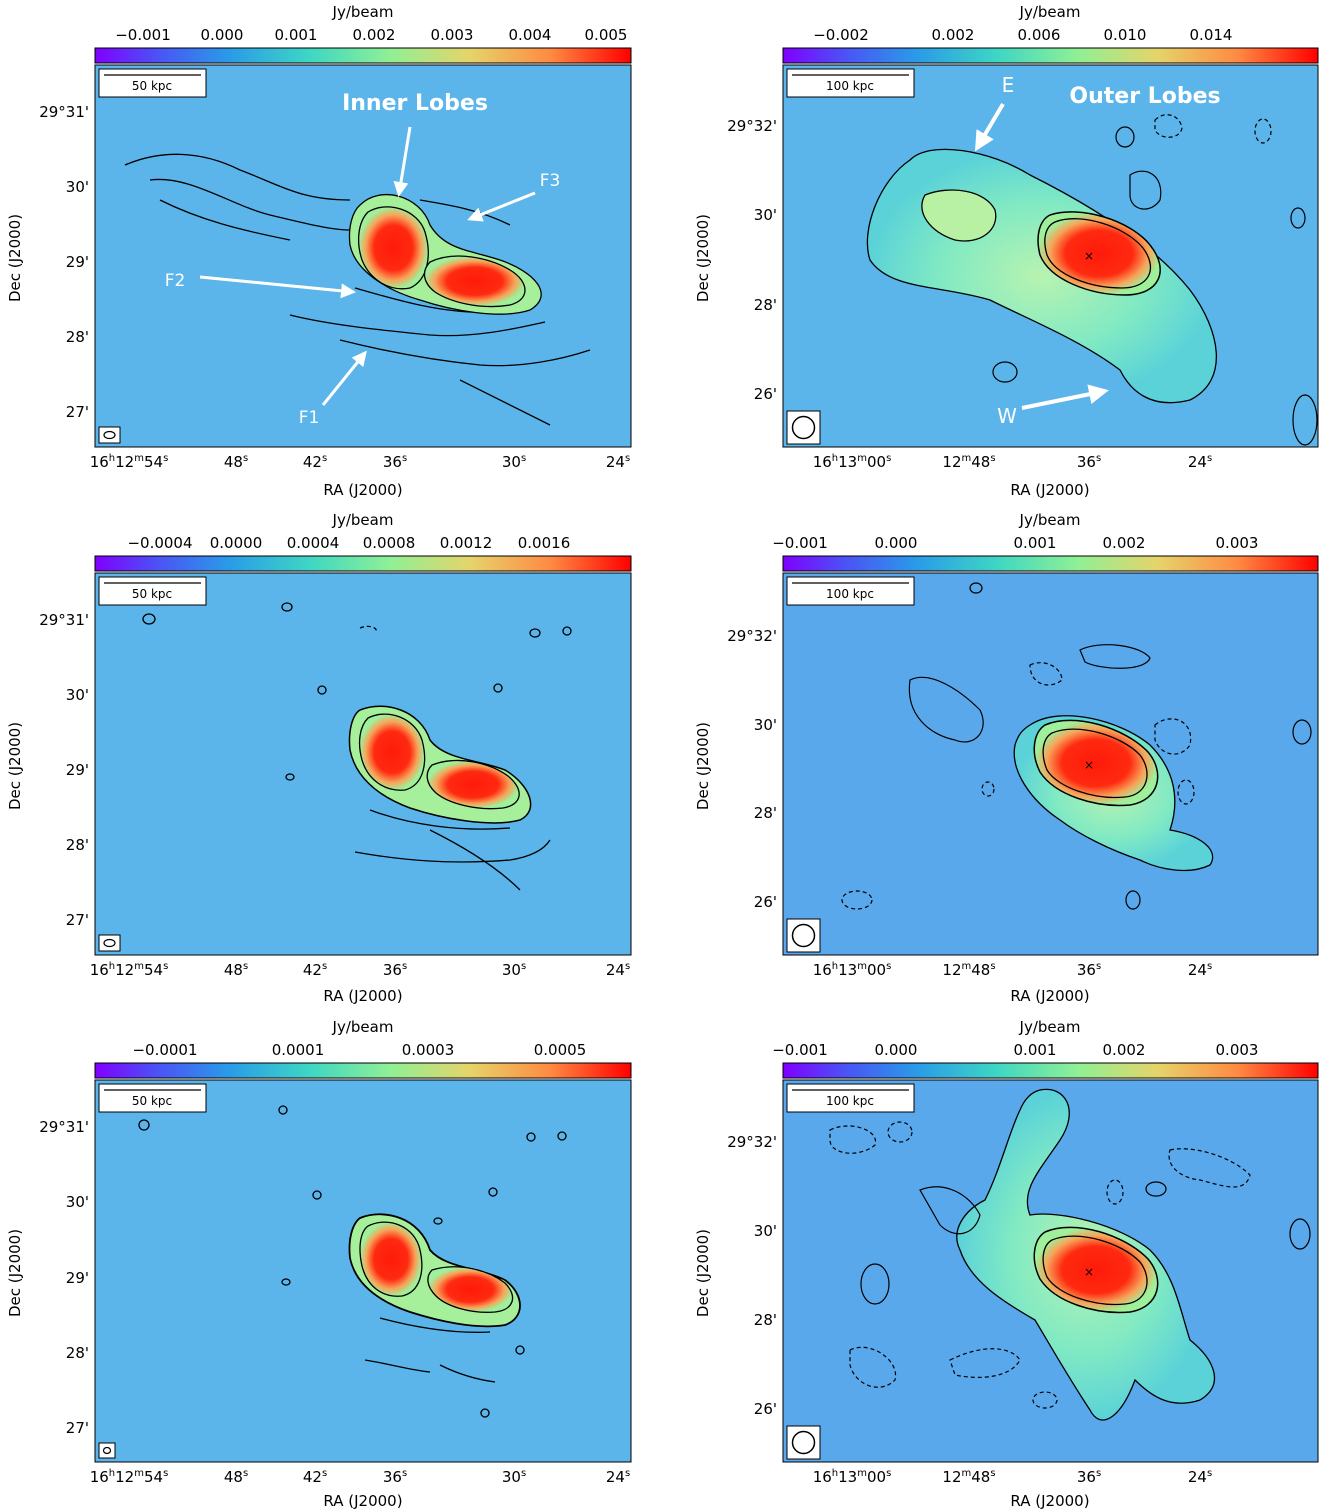 The width and height of the screenshot is (1333, 1512). Describe the element at coordinates (359, 1050) in the screenshot. I see `colorbar-ticks: −0.0001 0.0001 0.0003 0.0005` at that location.